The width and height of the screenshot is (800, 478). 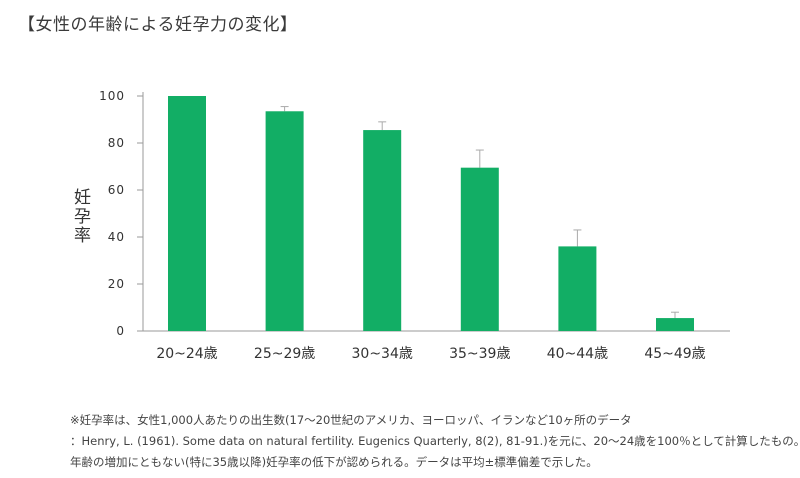 What do you see at coordinates (120, 331) in the screenshot?
I see `y-tick-label: 0` at bounding box center [120, 331].